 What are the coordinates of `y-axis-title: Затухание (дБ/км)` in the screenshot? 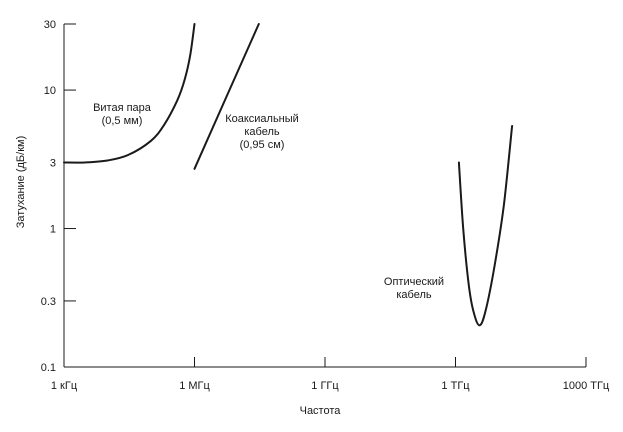 It's located at (21, 182).